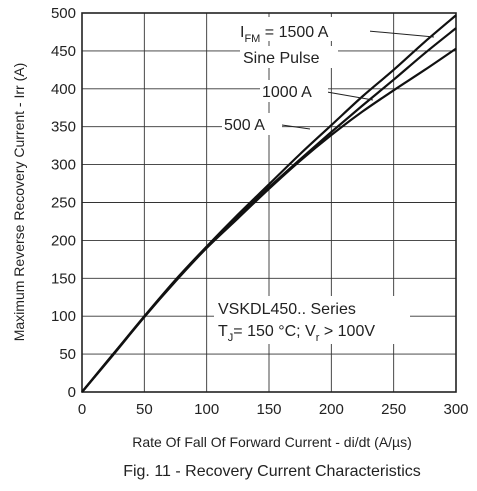  Describe the element at coordinates (63, 240) in the screenshot. I see `y-tick-label: 200` at that location.